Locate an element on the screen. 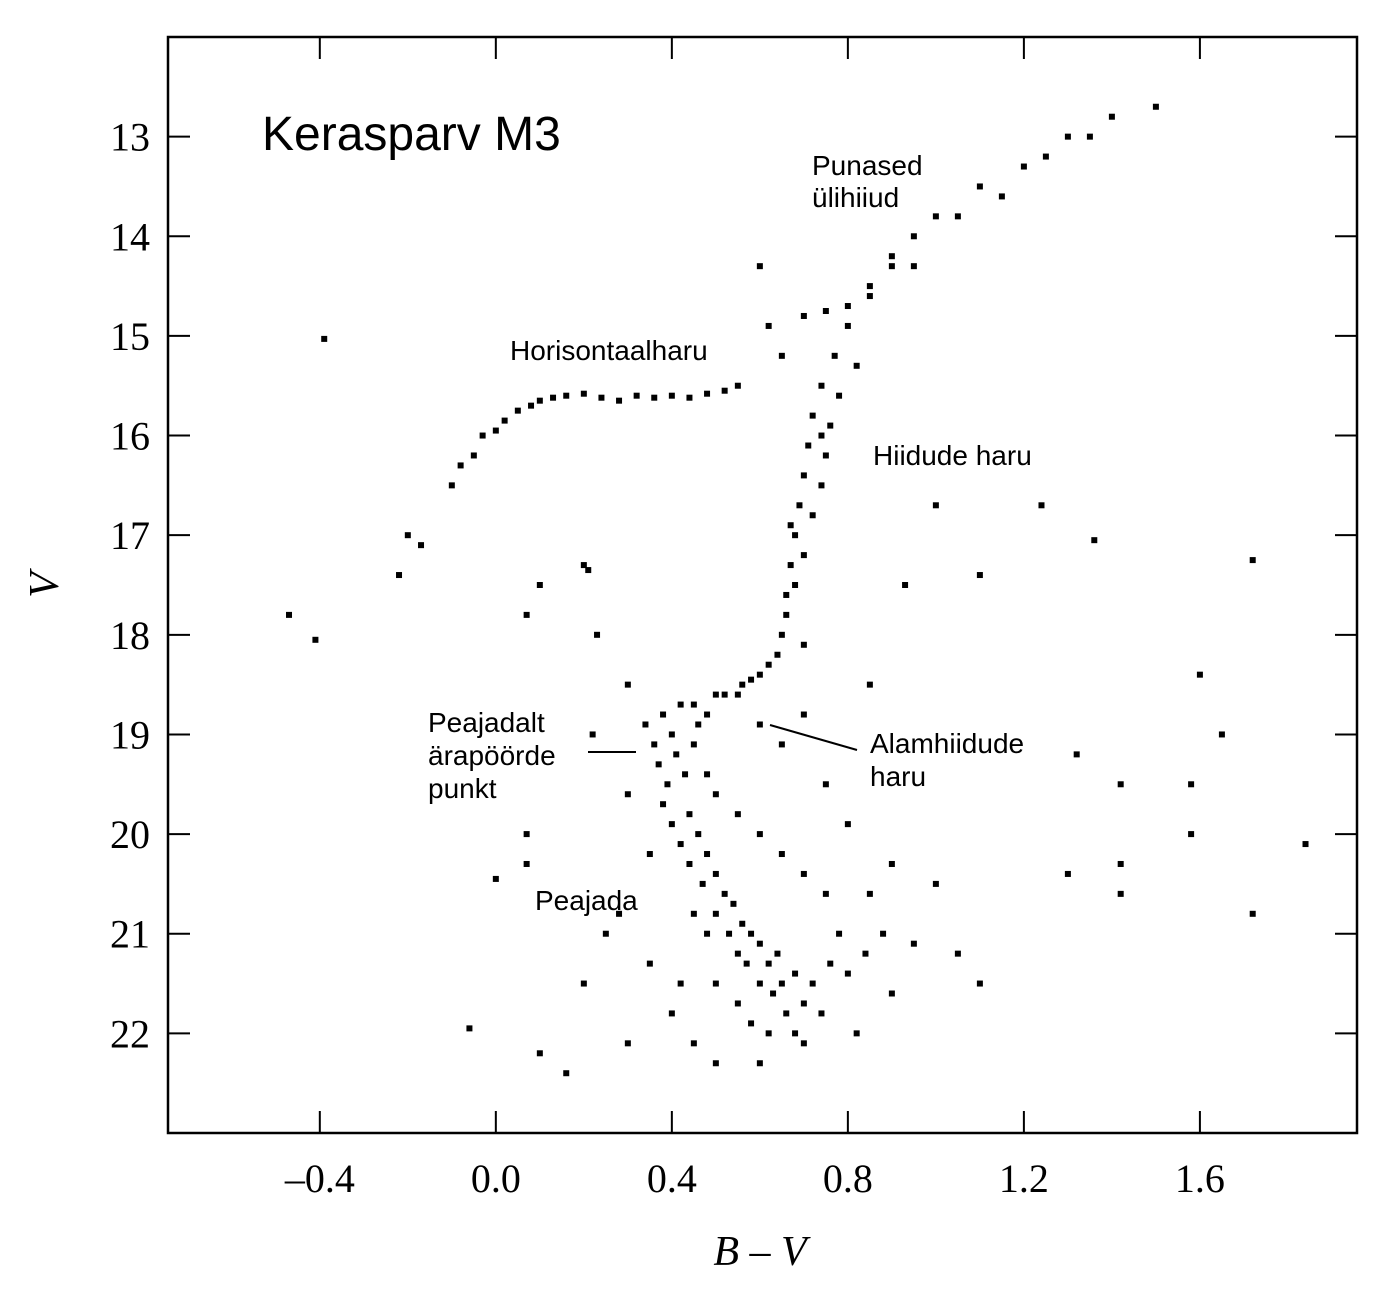 The width and height of the screenshot is (1400, 1295). y-tick-label: 13 is located at coordinates (130, 137).